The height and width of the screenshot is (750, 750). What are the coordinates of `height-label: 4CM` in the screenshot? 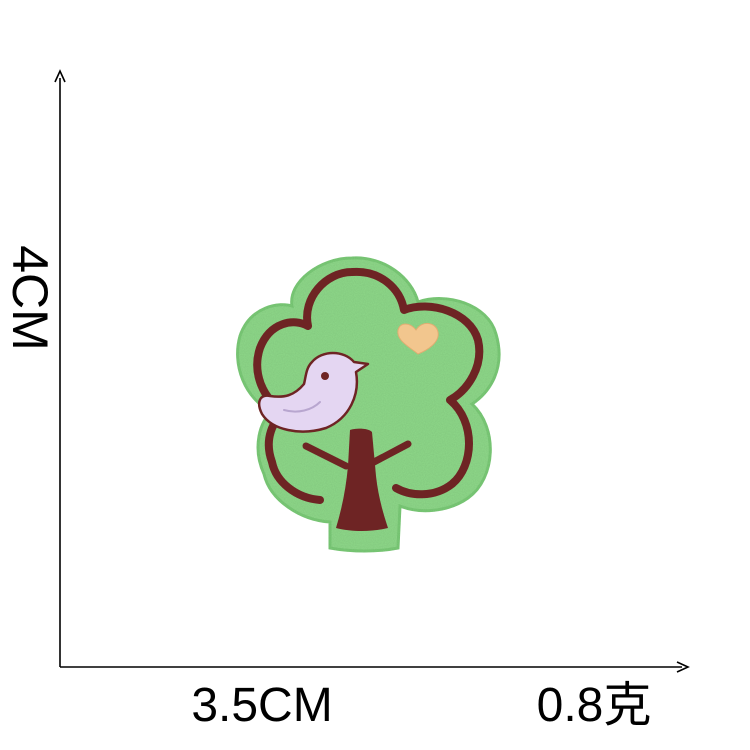 It's located at (30, 298).